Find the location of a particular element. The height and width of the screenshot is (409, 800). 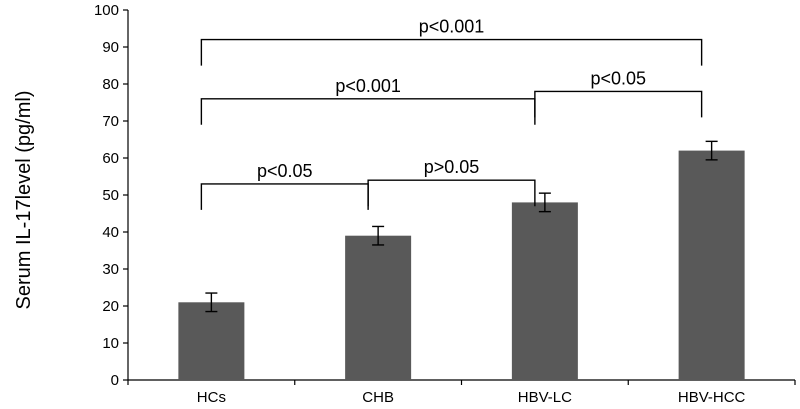

x-tick-label: CHB is located at coordinates (378, 397).